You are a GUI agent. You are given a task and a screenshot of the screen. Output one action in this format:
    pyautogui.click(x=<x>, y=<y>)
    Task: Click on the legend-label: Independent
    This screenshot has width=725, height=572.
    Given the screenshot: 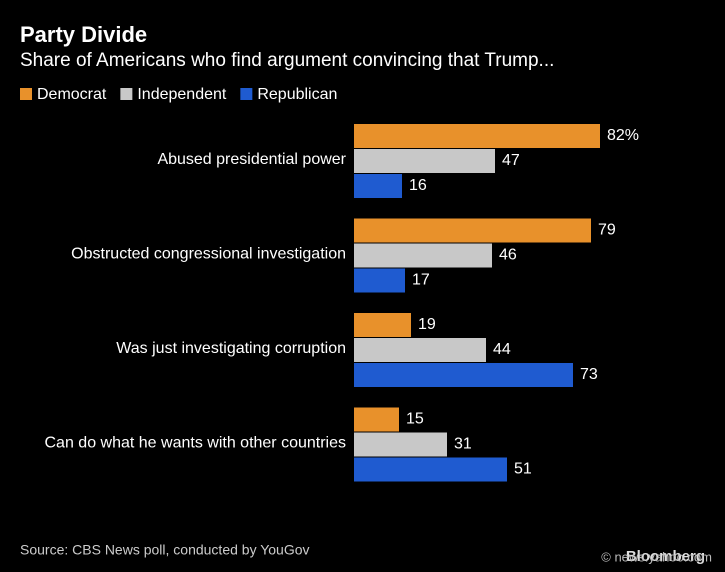 What is the action you would take?
    pyautogui.click(x=182, y=94)
    